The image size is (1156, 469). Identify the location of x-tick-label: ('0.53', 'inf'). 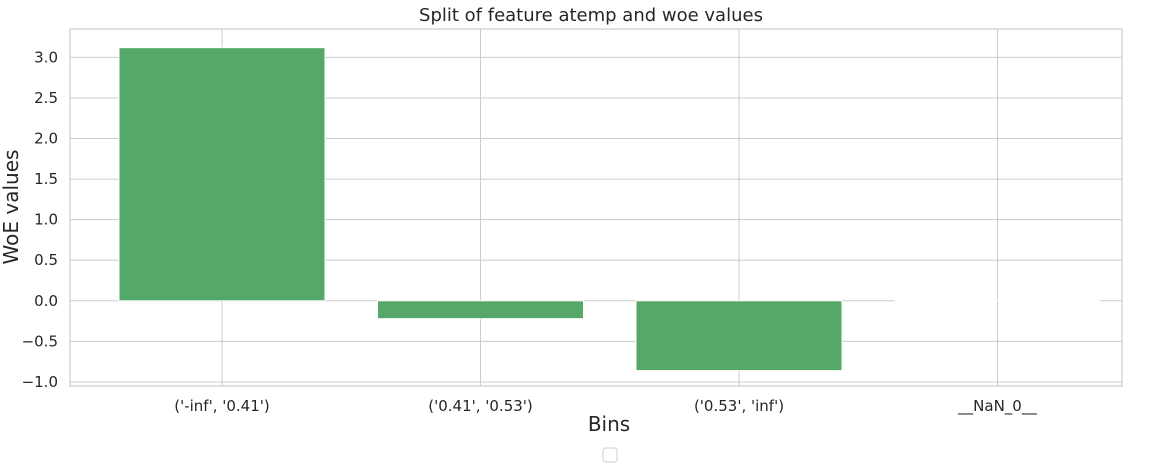
(739, 406).